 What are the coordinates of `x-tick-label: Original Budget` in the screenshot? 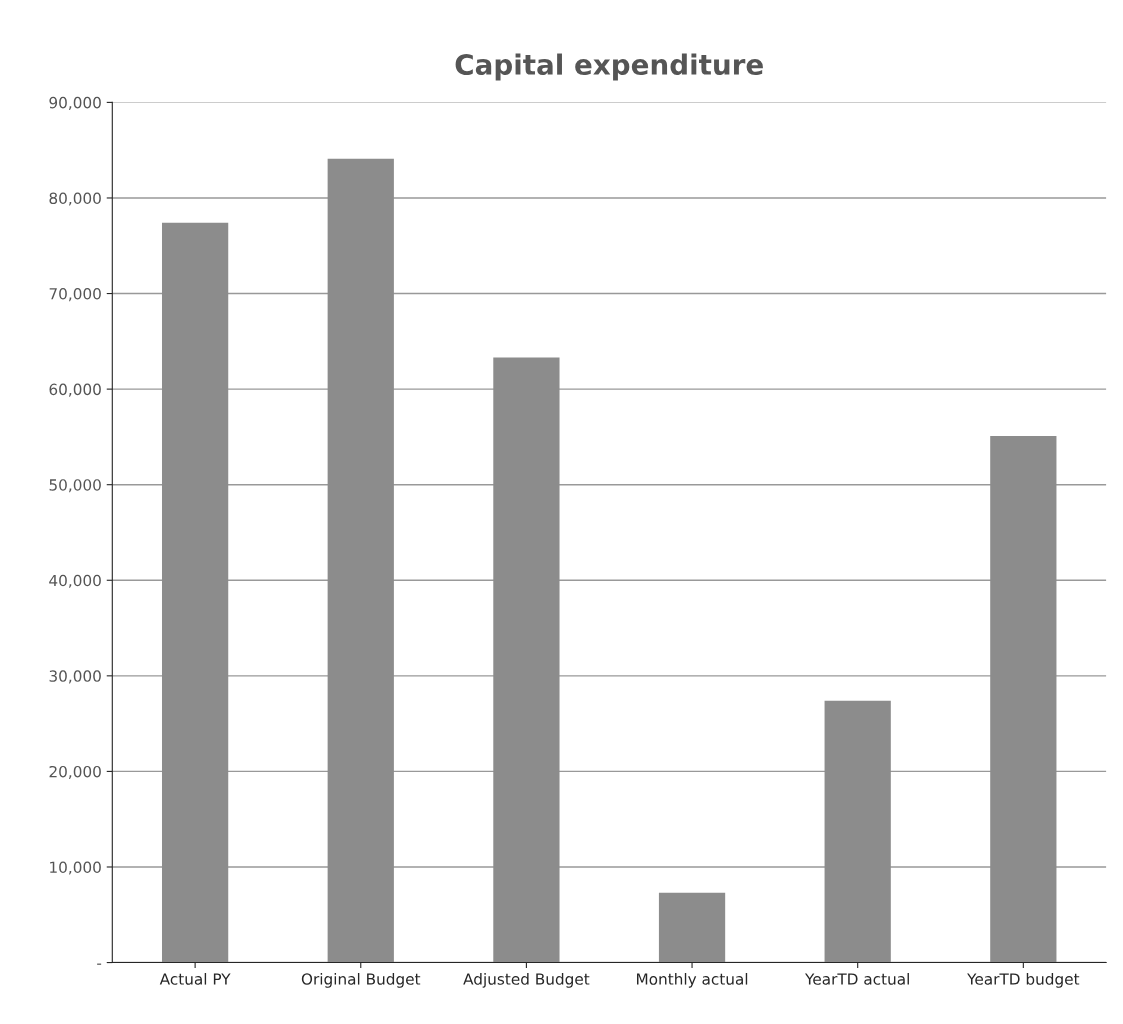 It's located at (361, 980).